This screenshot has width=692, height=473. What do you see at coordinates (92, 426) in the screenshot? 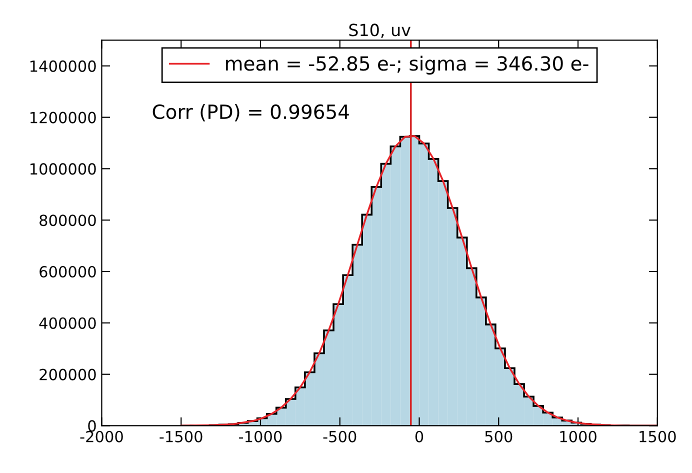
I see `y-tick-label: 0` at bounding box center [92, 426].